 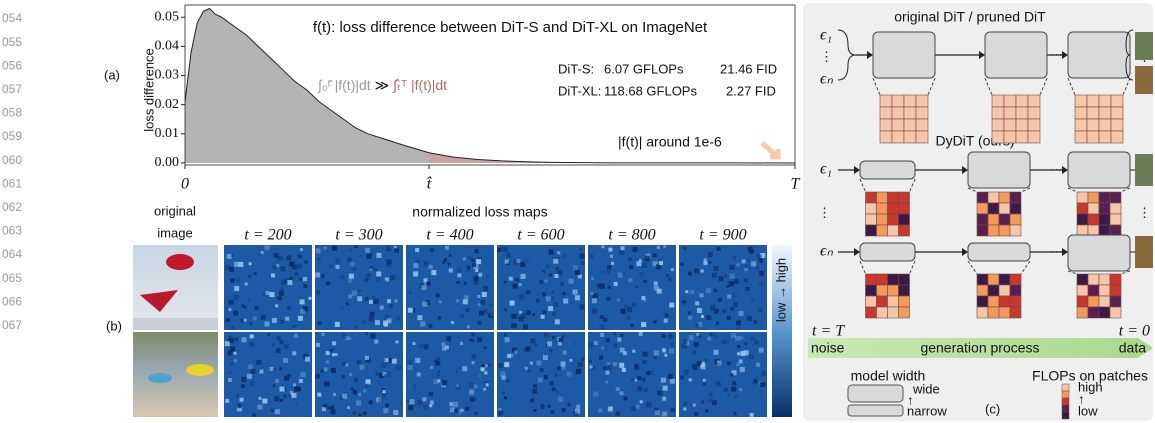 What do you see at coordinates (12, 325) in the screenshot?
I see `line-number: 067` at bounding box center [12, 325].